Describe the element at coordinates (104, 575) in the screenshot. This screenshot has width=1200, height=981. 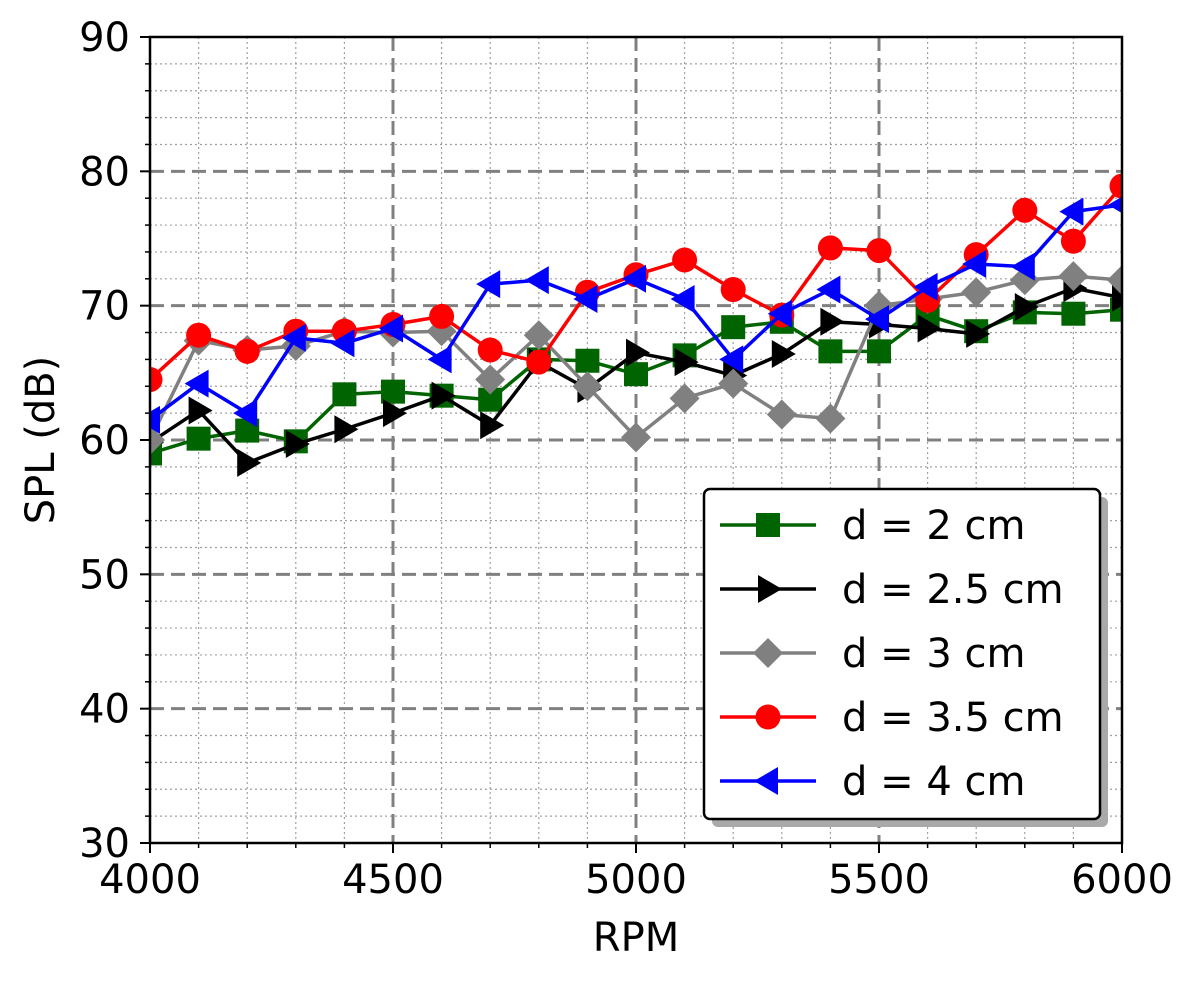
I see `y-tick-label: 50` at that location.